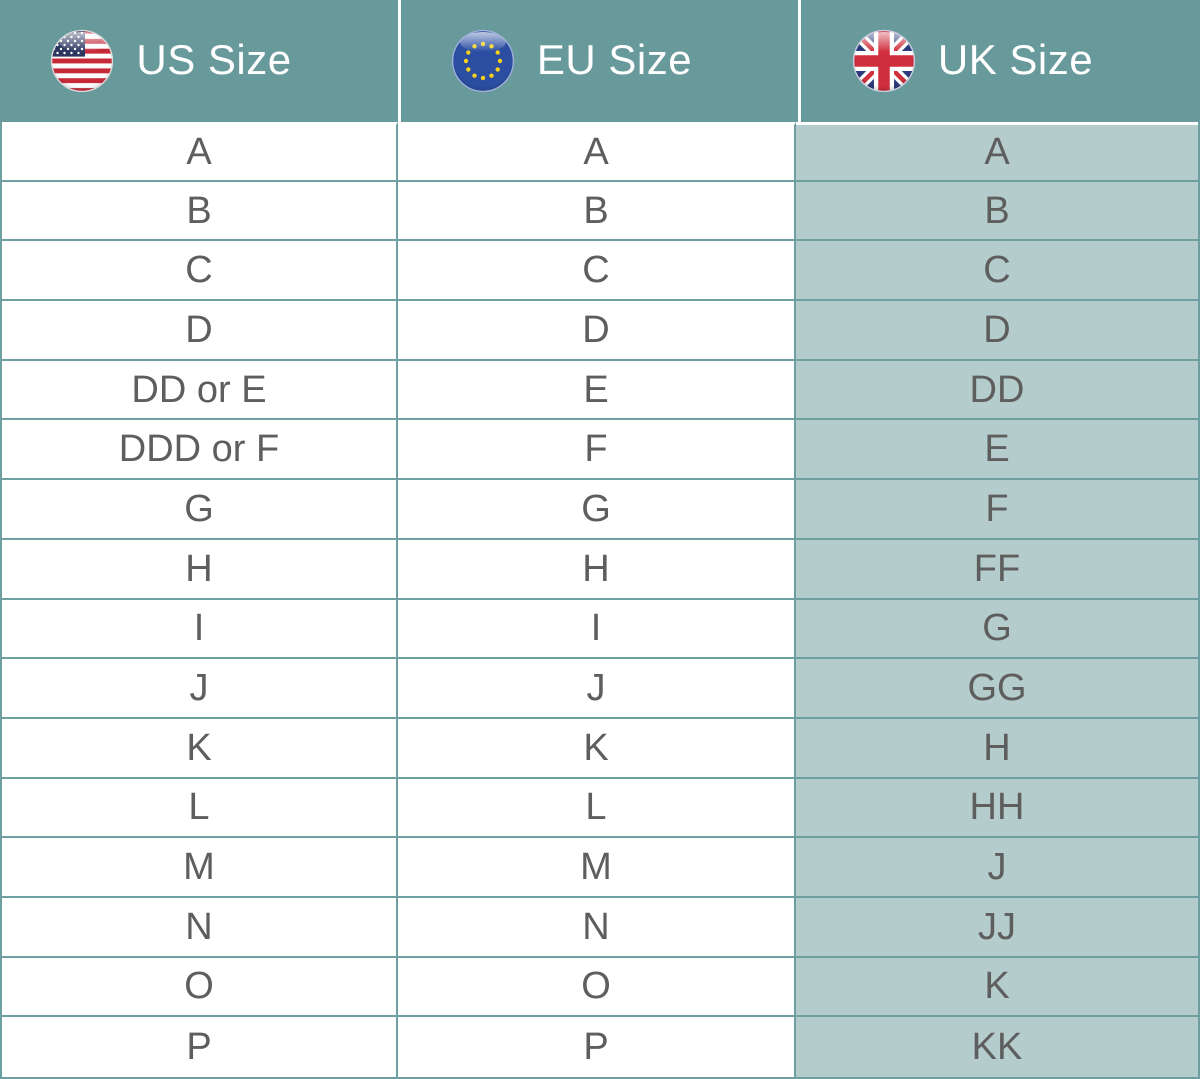 The image size is (1200, 1079). I want to click on eu-size-cell: K, so click(597, 748).